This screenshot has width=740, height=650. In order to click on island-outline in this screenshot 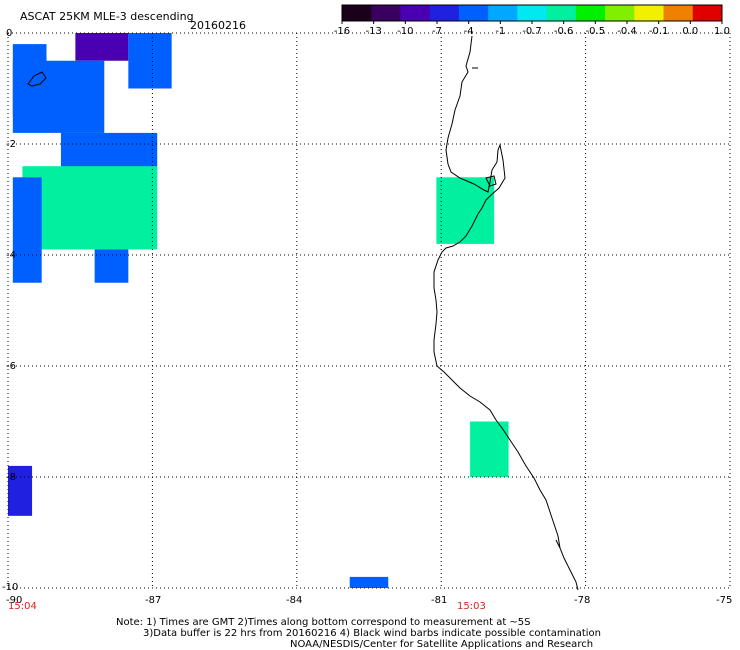, I will do `click(37, 79)`.